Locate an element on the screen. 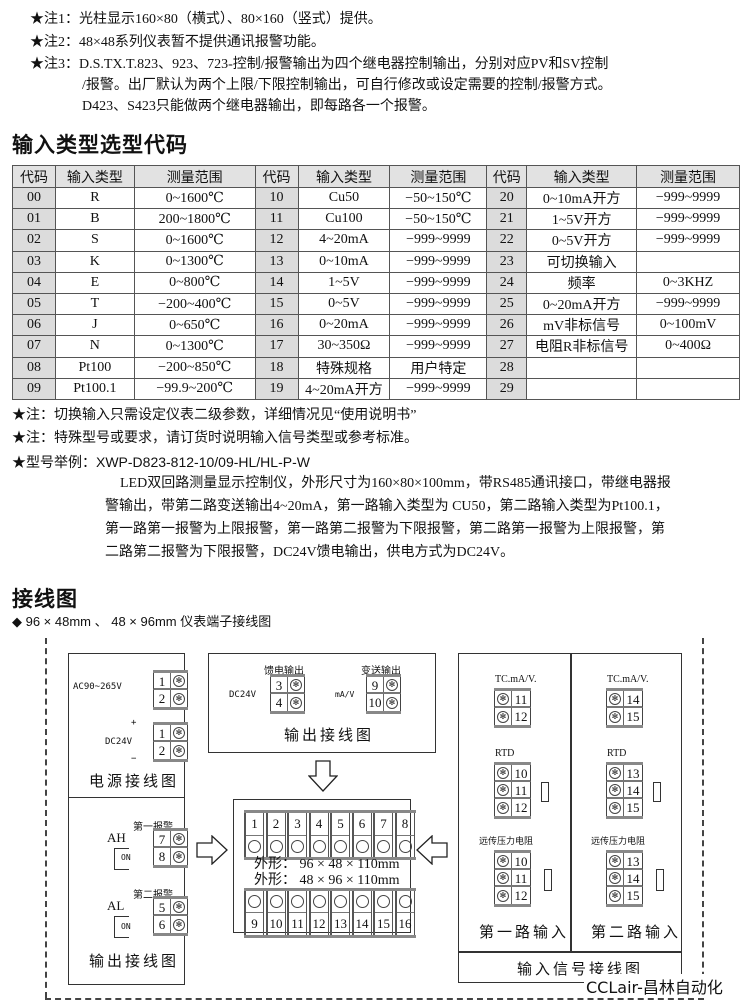 The image size is (750, 1007). arrow-left-icon is located at coordinates (432, 850).